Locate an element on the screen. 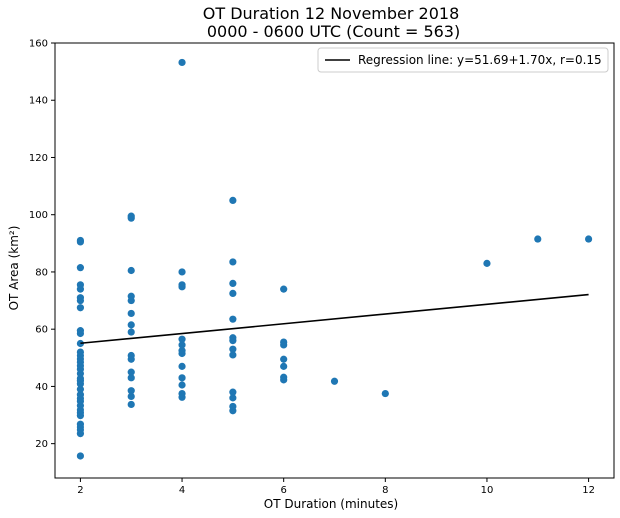  legend: Regression line: y=51.69+1.70x, r=0.15 is located at coordinates (463, 60).